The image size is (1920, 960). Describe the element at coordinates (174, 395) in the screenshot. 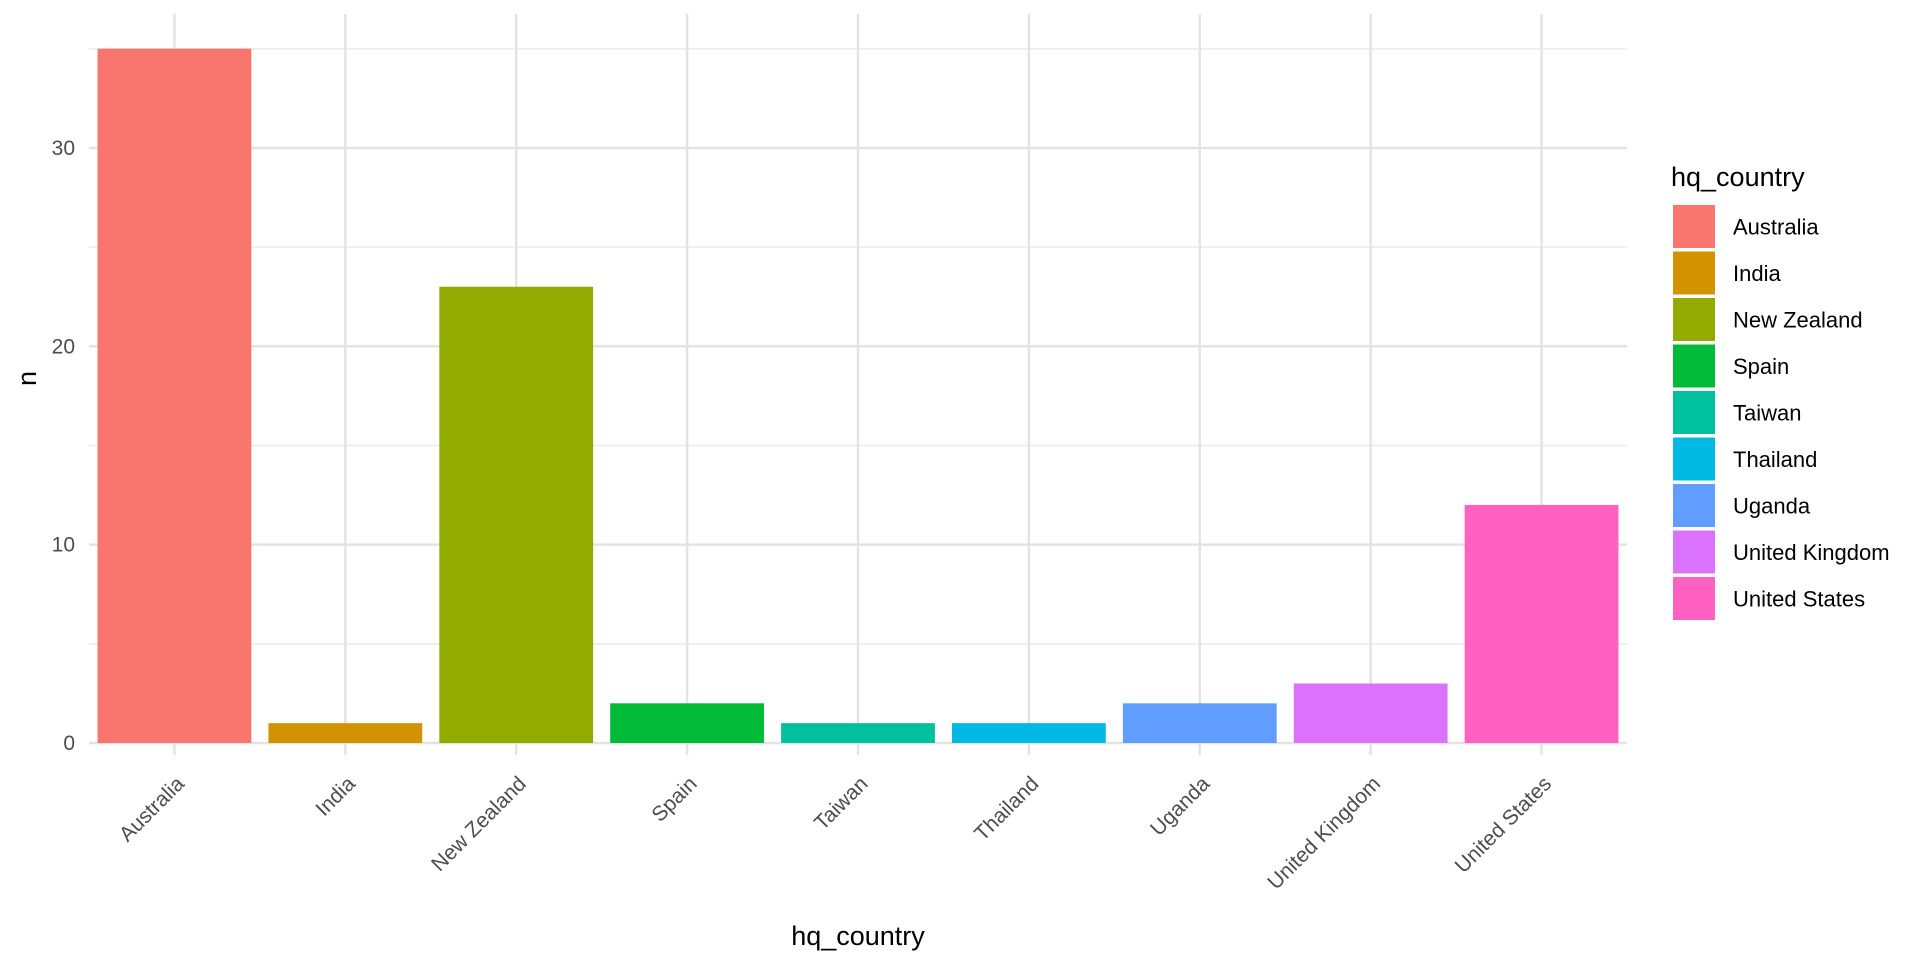

I see `bar-australia` at that location.